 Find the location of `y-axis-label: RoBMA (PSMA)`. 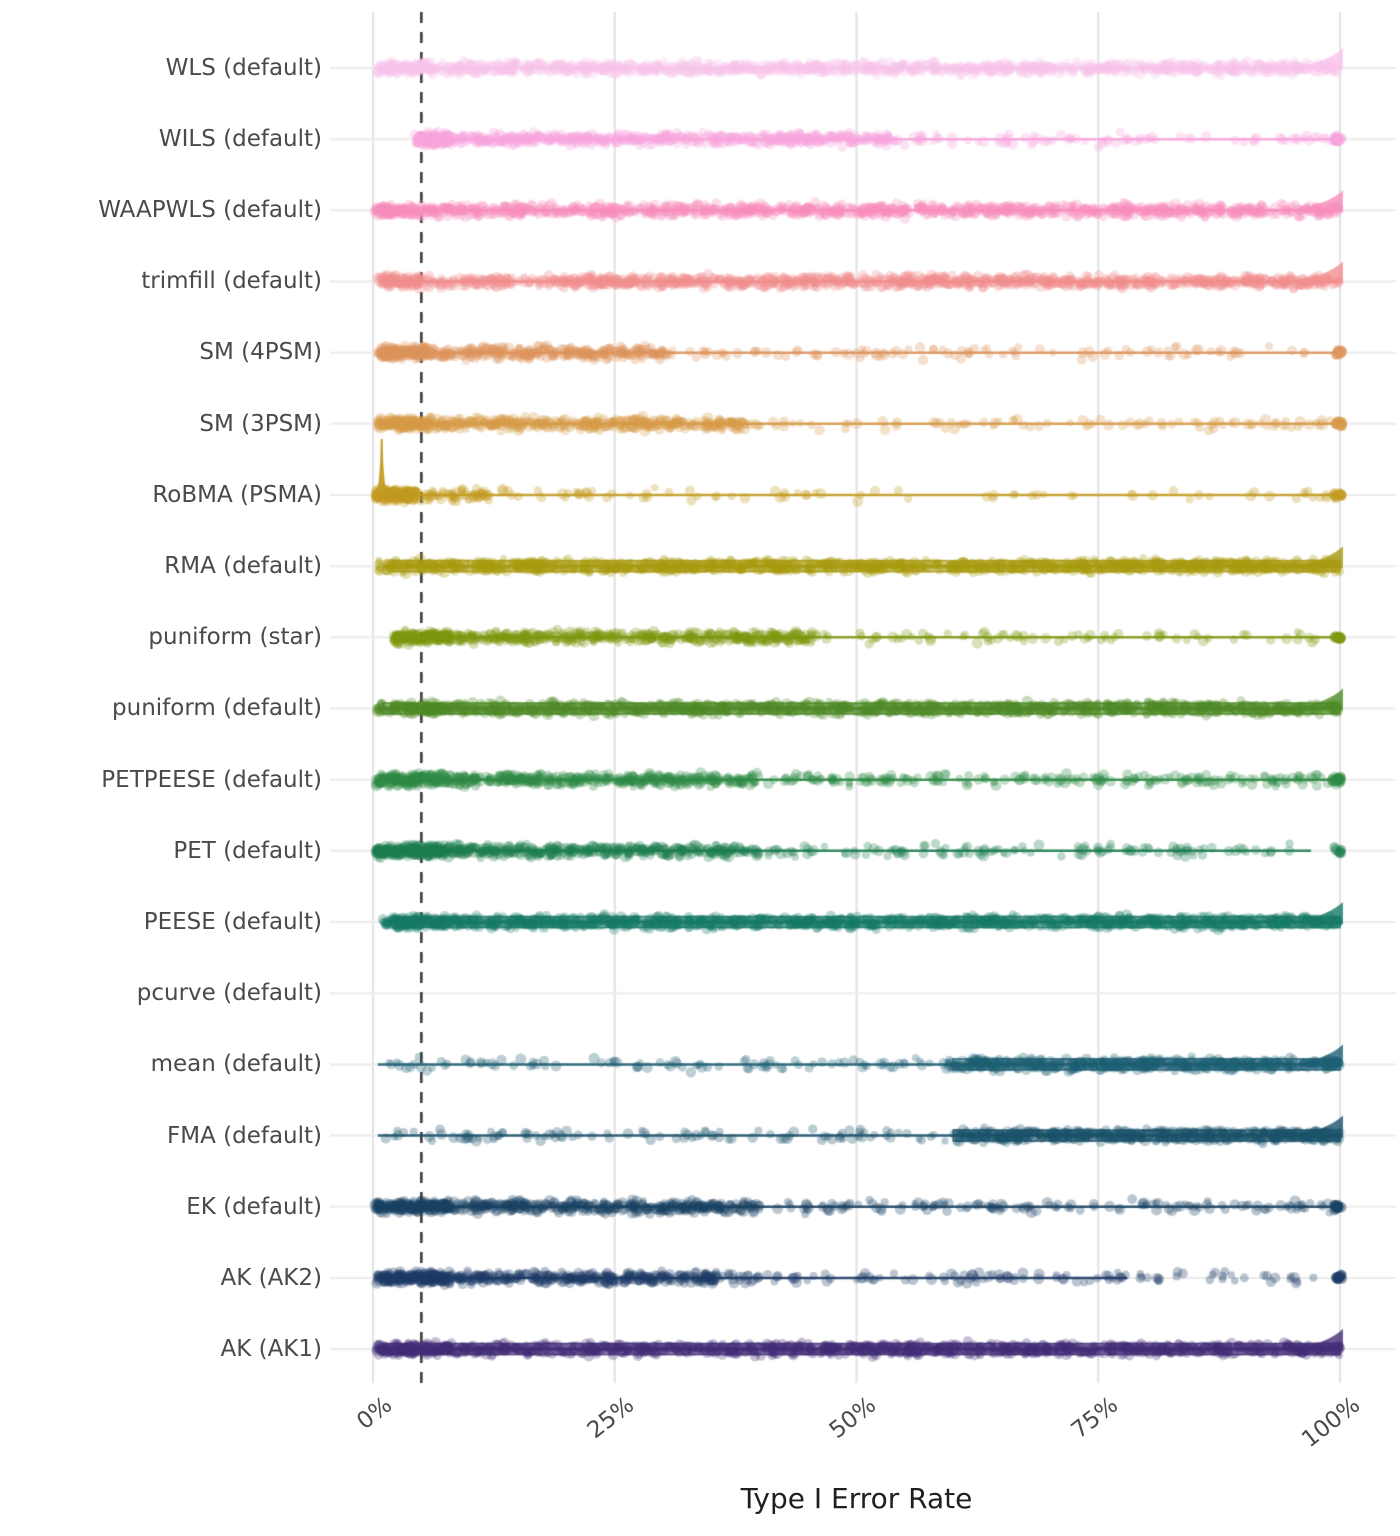

y-axis-label: RoBMA (PSMA) is located at coordinates (237, 495).